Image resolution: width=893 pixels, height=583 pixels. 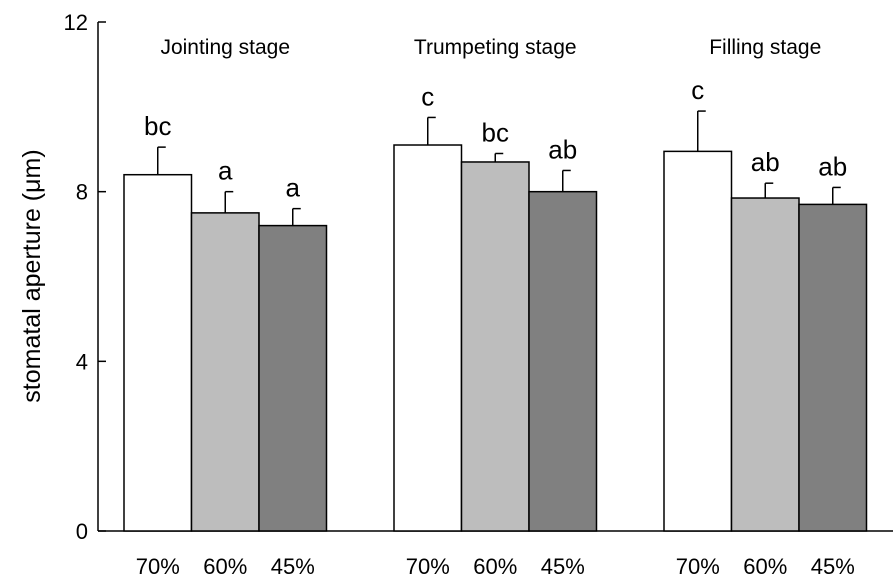 I want to click on y-tick-label: 0, so click(x=82, y=531).